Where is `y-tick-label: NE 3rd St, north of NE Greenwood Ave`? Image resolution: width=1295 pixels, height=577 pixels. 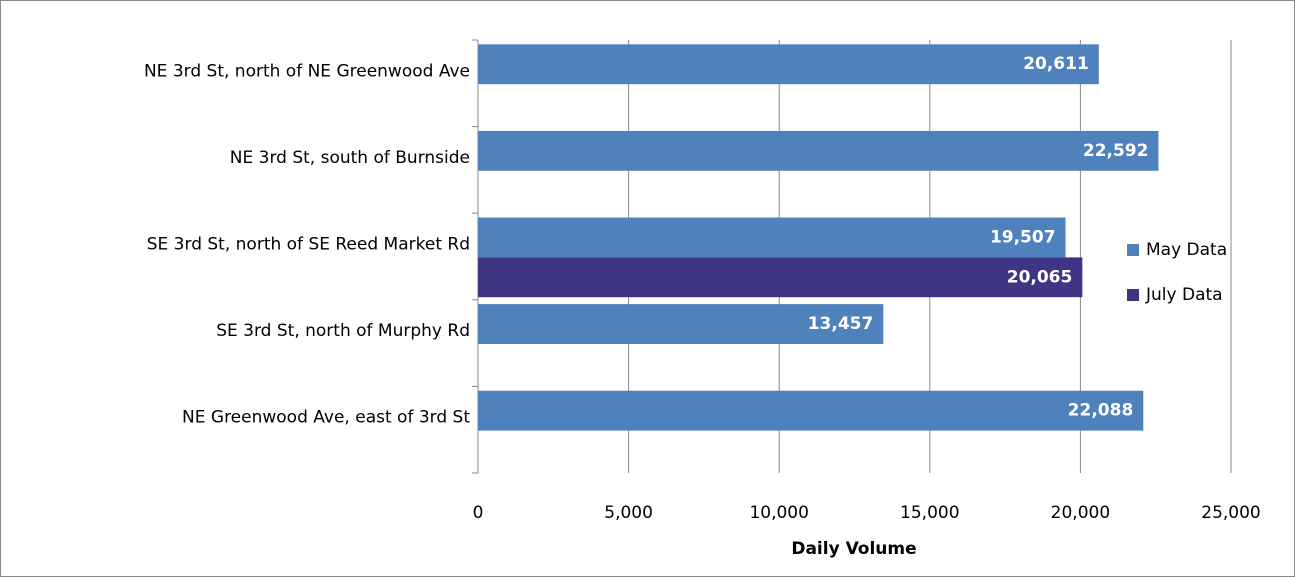 y-tick-label: NE 3rd St, north of NE Greenwood Ave is located at coordinates (307, 71).